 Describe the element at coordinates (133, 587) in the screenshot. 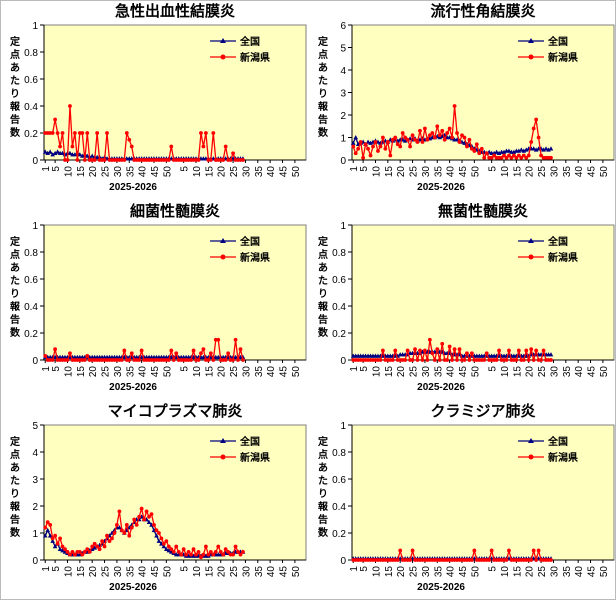

I see `x-axis-label: 2025-2026` at that location.